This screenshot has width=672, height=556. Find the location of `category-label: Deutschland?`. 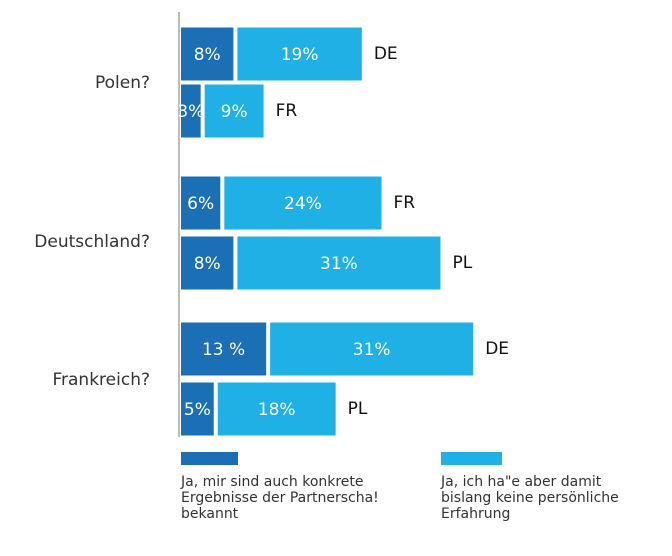

category-label: Deutschland? is located at coordinates (92, 242).